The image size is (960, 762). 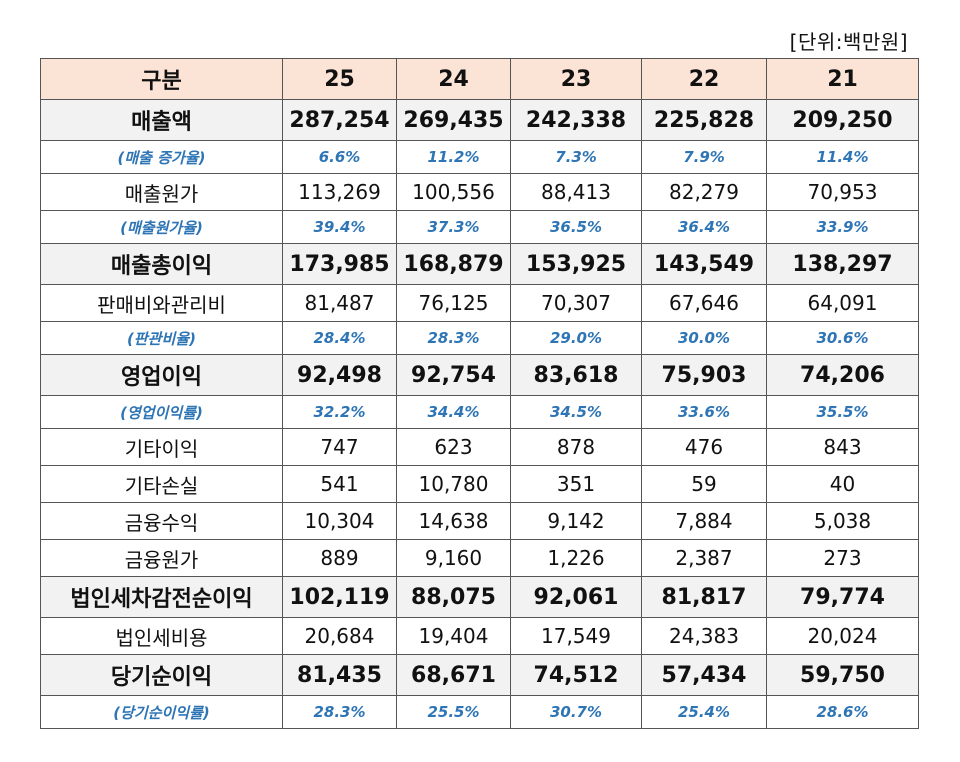 What do you see at coordinates (842, 375) in the screenshot?
I see `value-cell: 74,206` at bounding box center [842, 375].